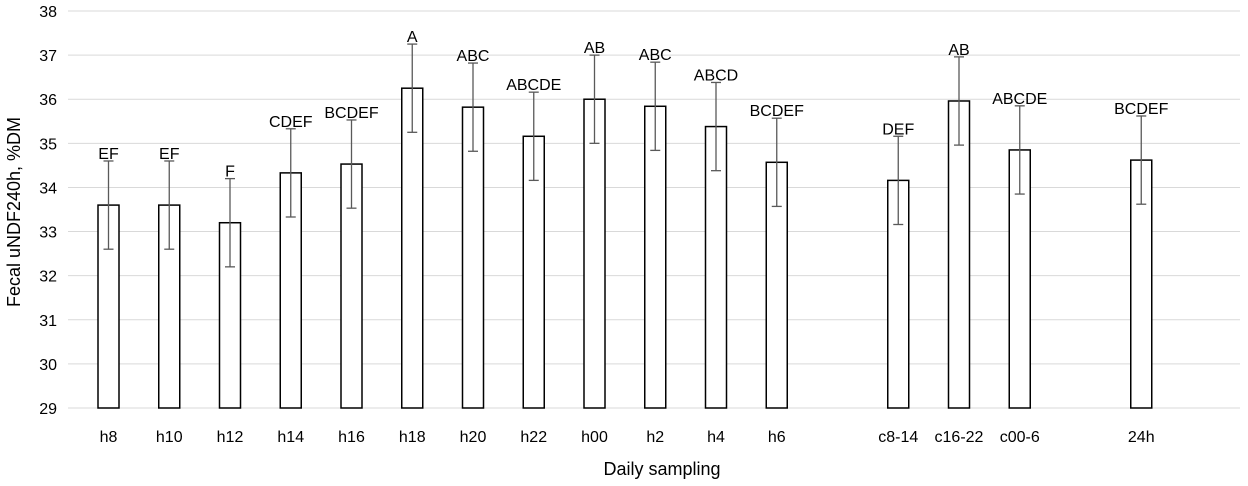 The height and width of the screenshot is (486, 1248). What do you see at coordinates (169, 437) in the screenshot?
I see `x-tick-label: h10` at bounding box center [169, 437].